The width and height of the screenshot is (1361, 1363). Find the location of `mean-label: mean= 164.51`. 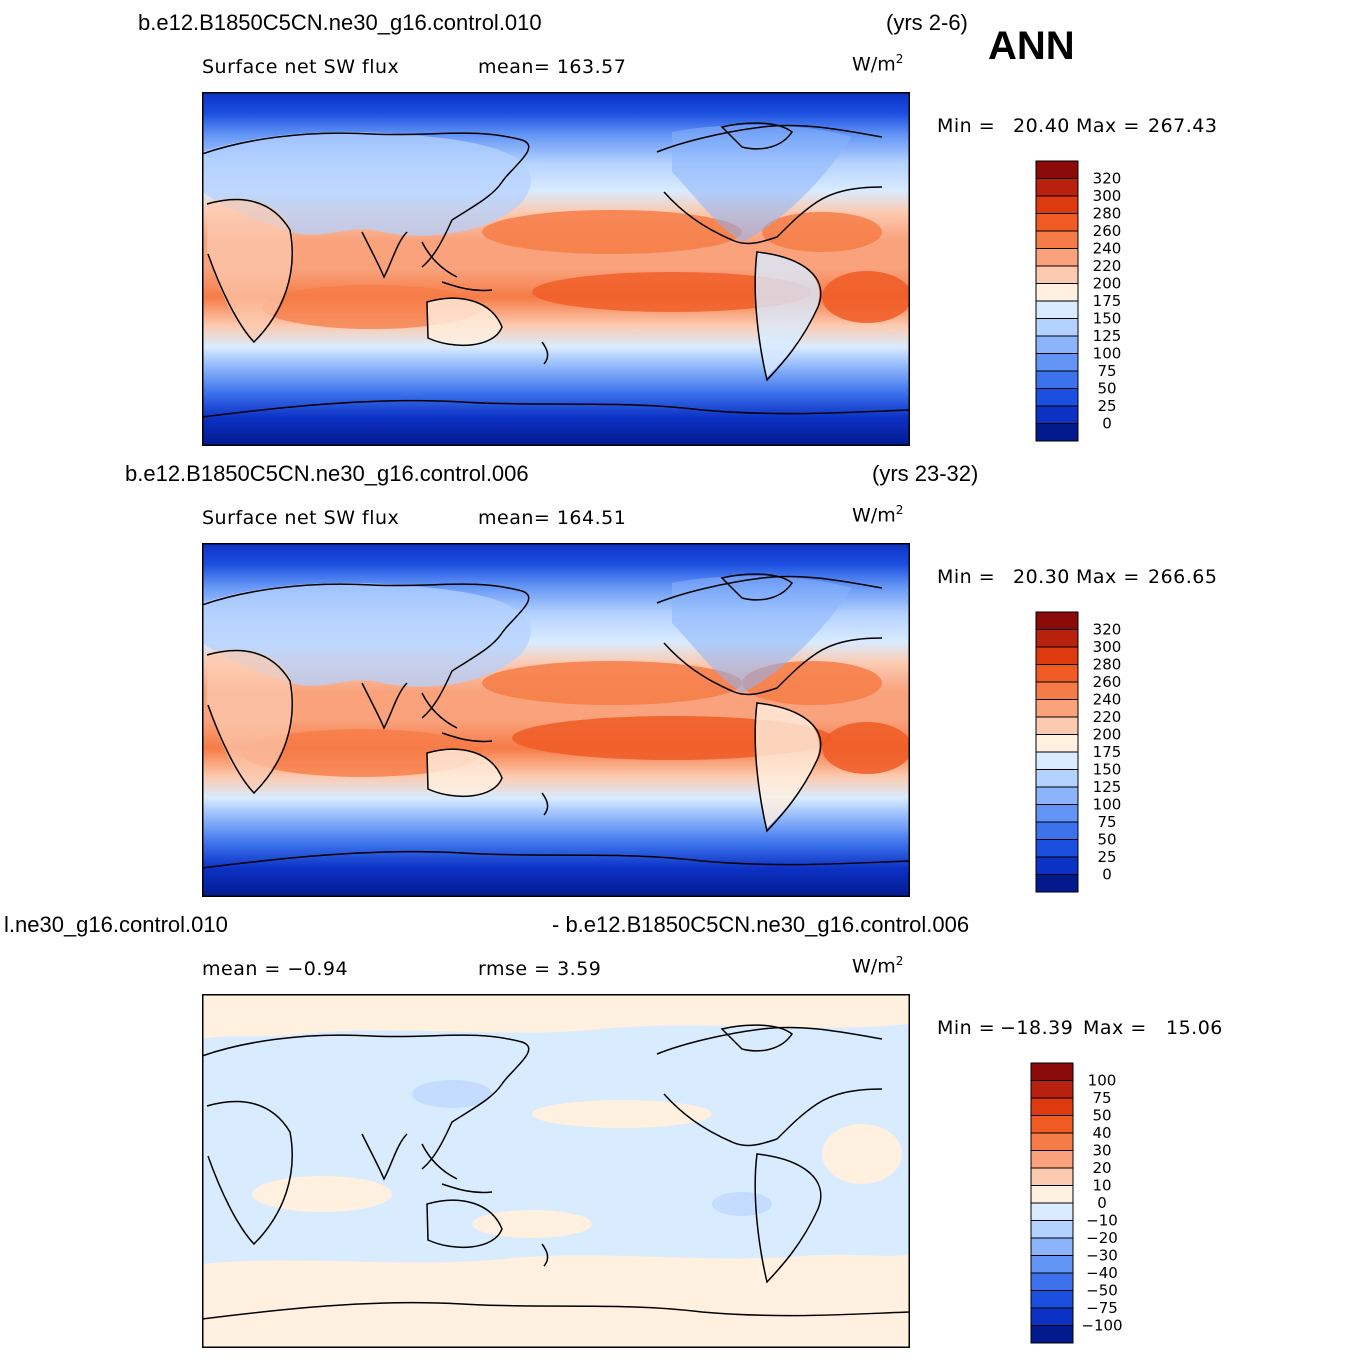

mean-label: mean= 164.51 is located at coordinates (552, 518).